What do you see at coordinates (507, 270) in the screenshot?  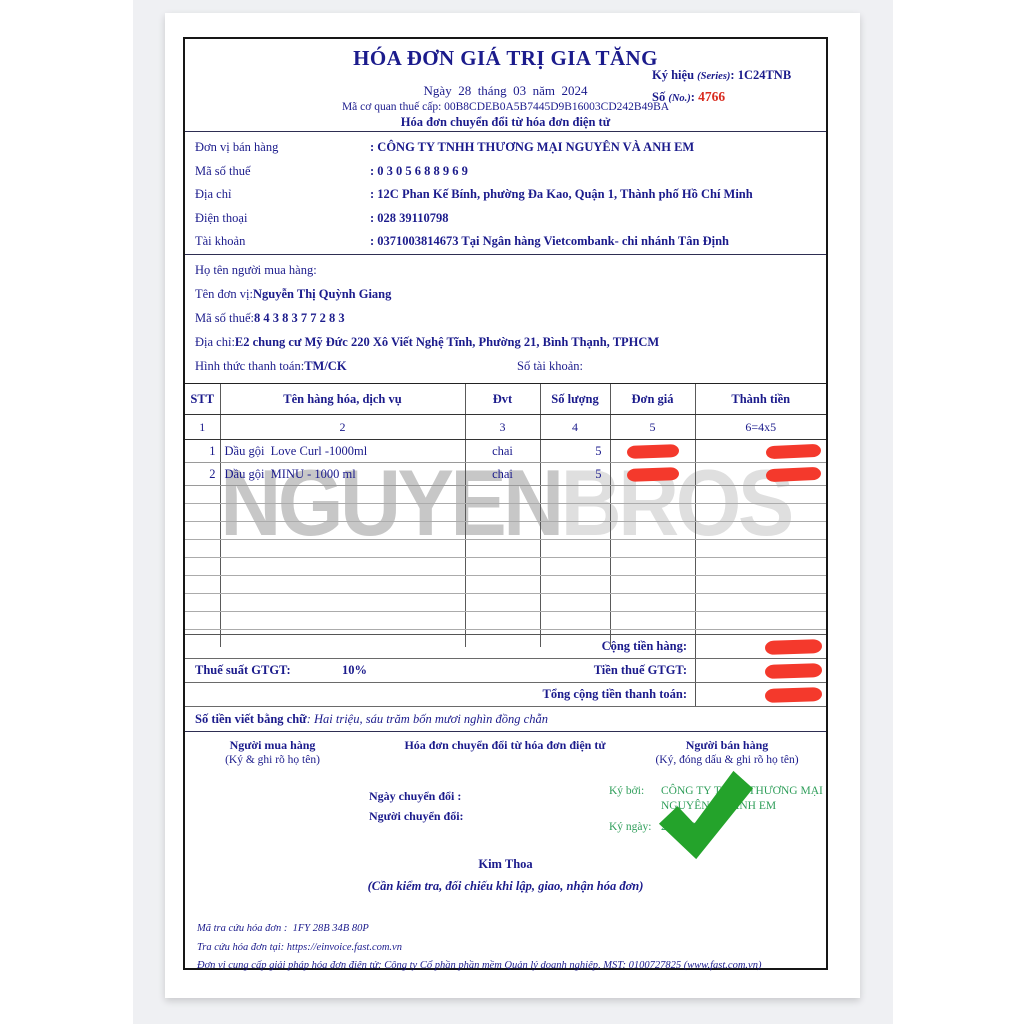 I see `buyer-name-row: Họ tên người mua hàng:` at bounding box center [507, 270].